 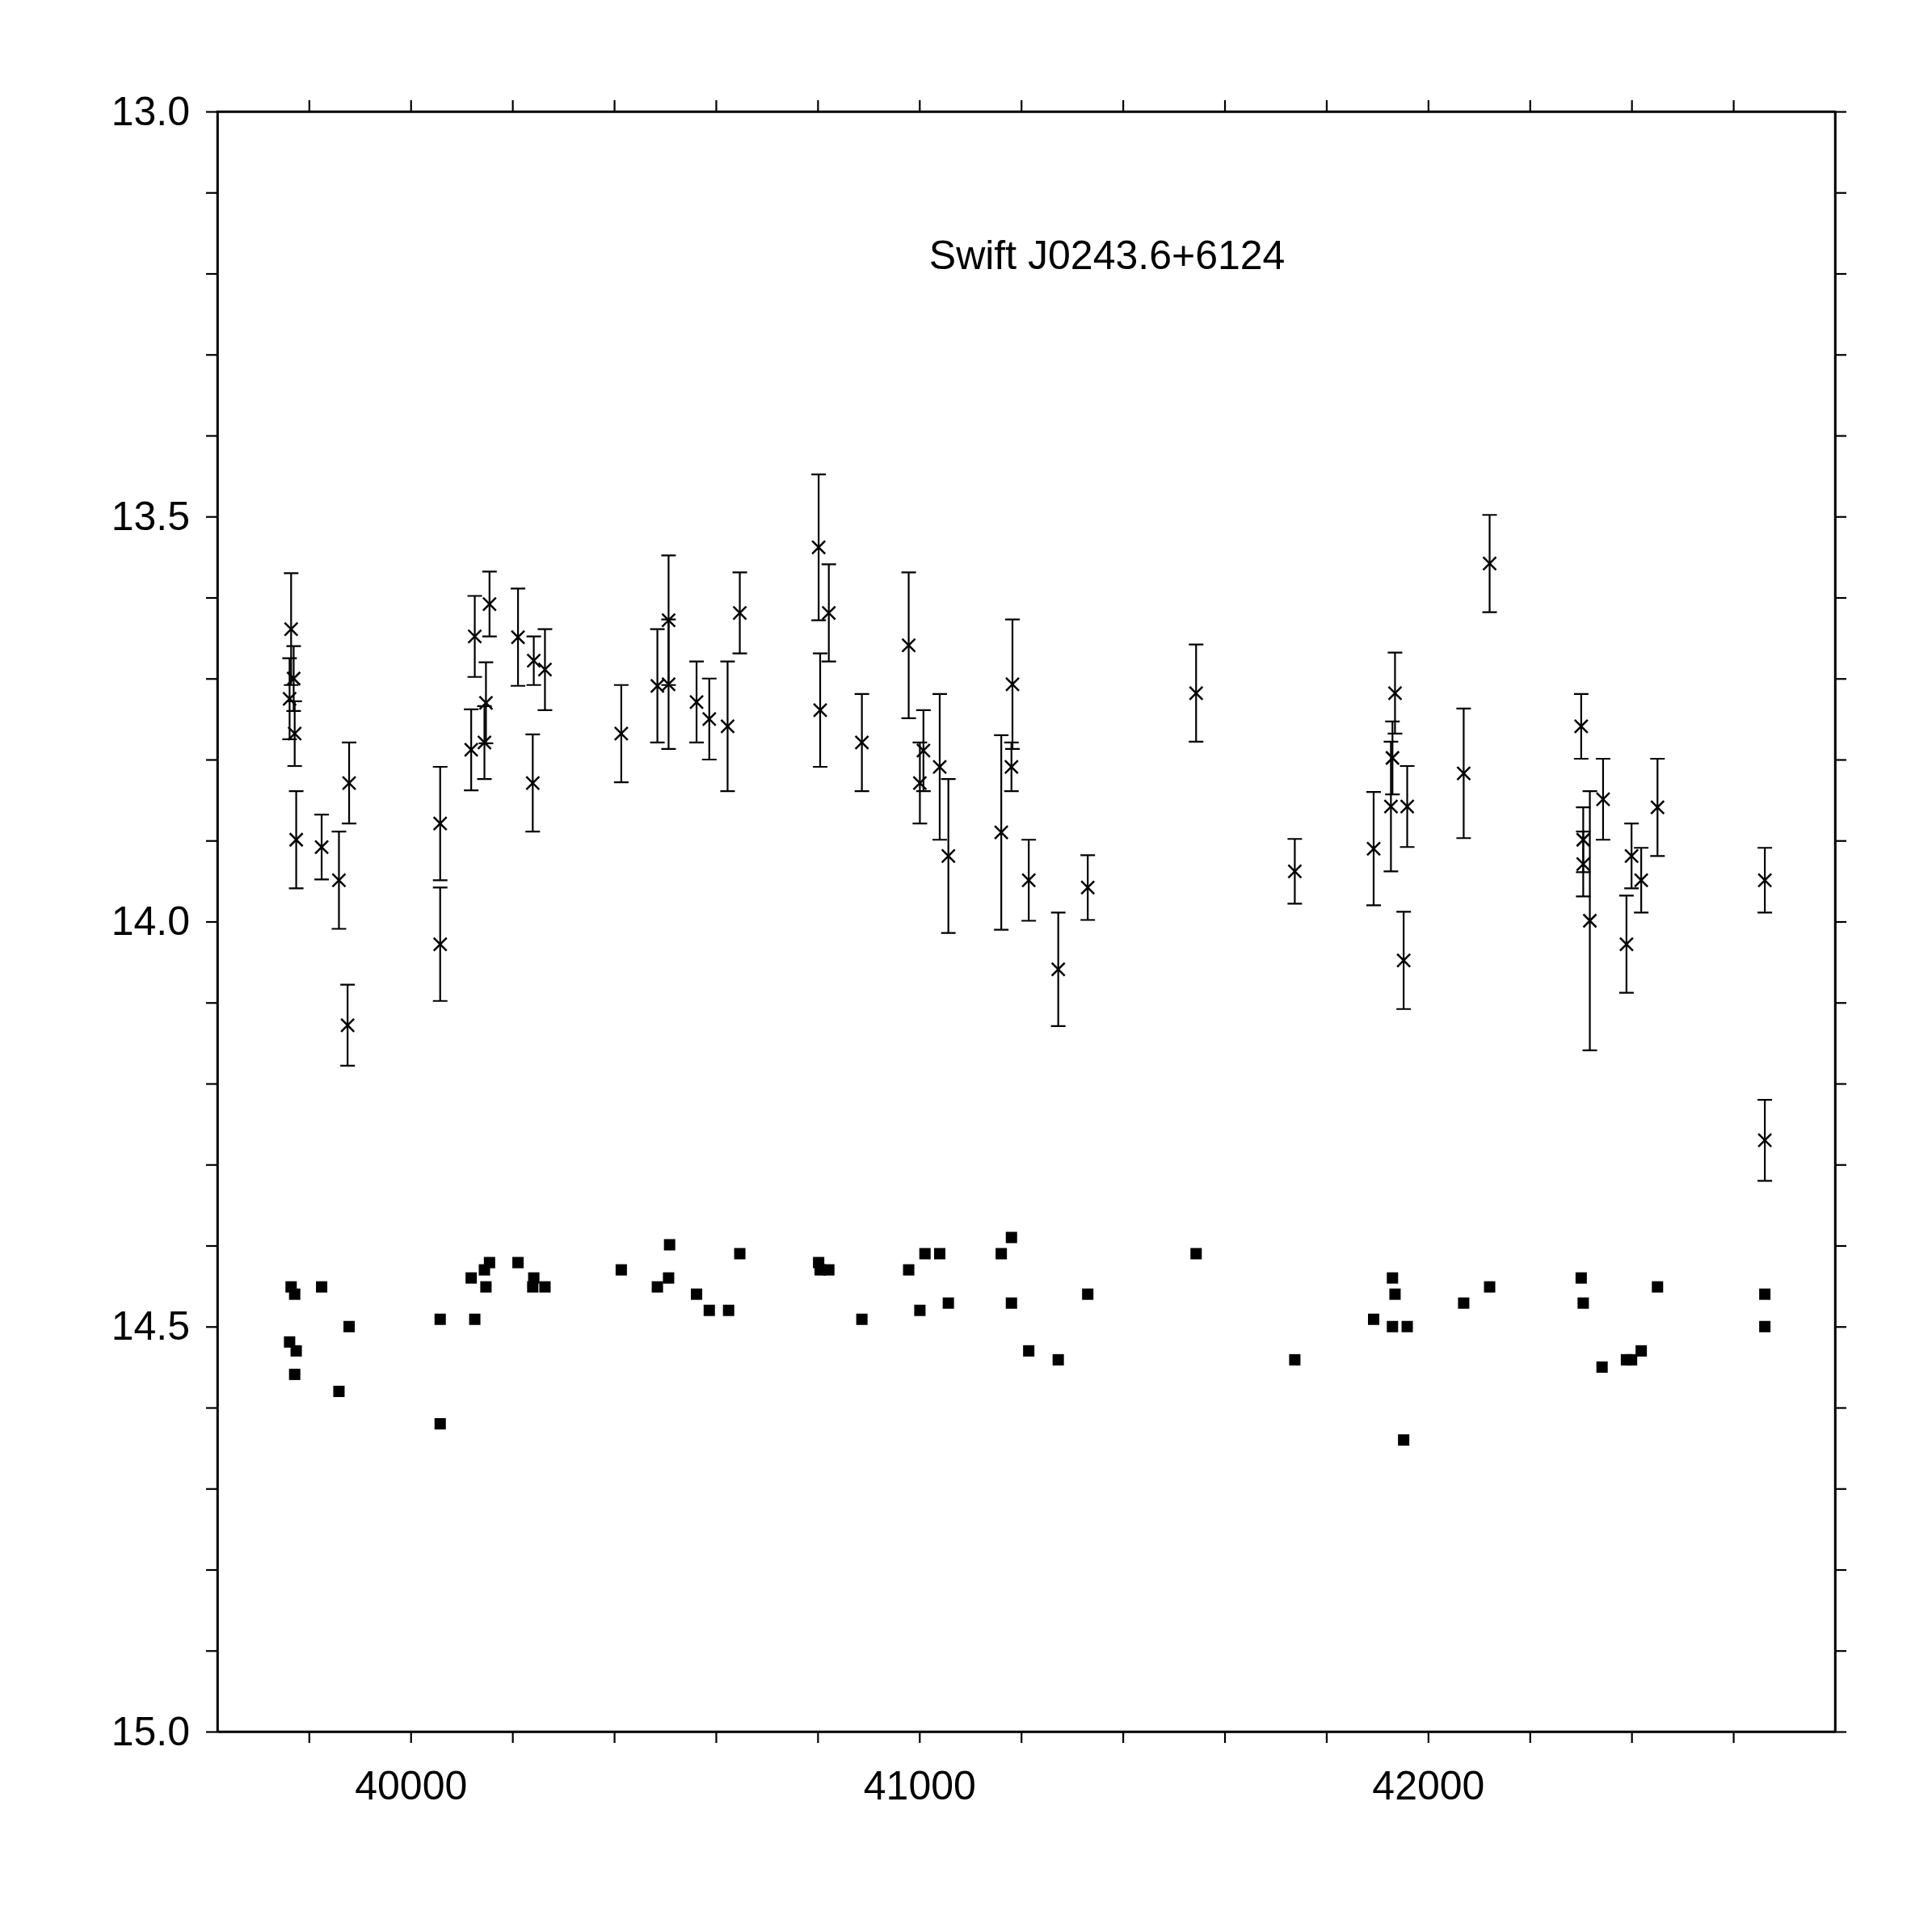 I want to click on x-tick-label: 42000, so click(x=1428, y=1785).